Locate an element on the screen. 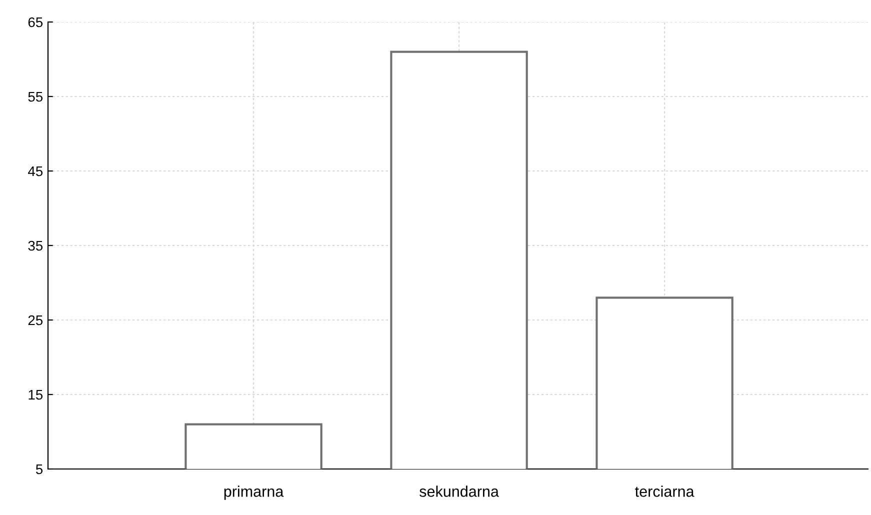 This screenshot has height=515, width=871. y-tick-label: 25 is located at coordinates (35, 320).